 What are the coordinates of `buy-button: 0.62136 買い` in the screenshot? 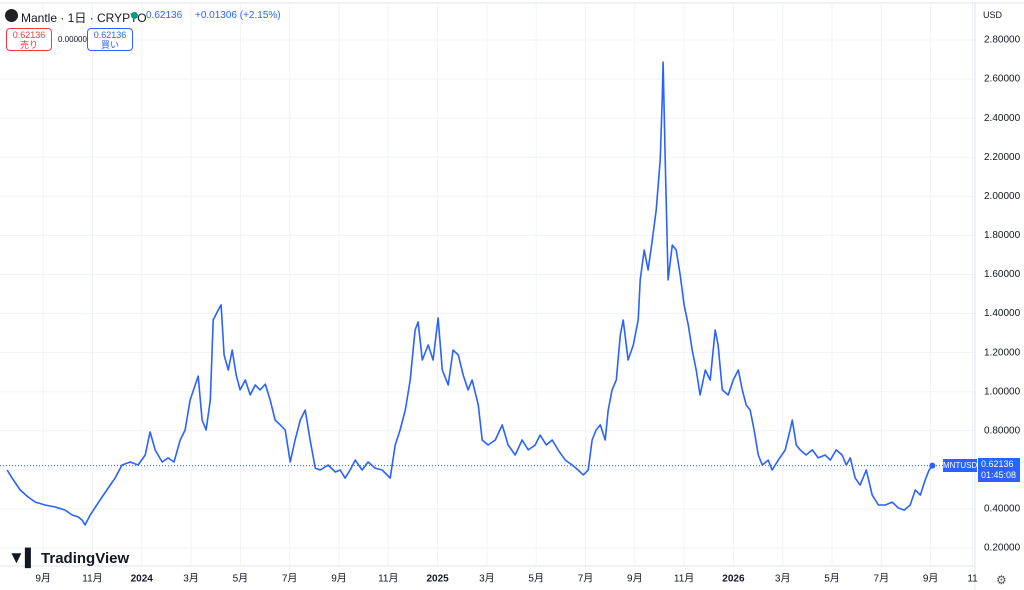 It's located at (110, 39).